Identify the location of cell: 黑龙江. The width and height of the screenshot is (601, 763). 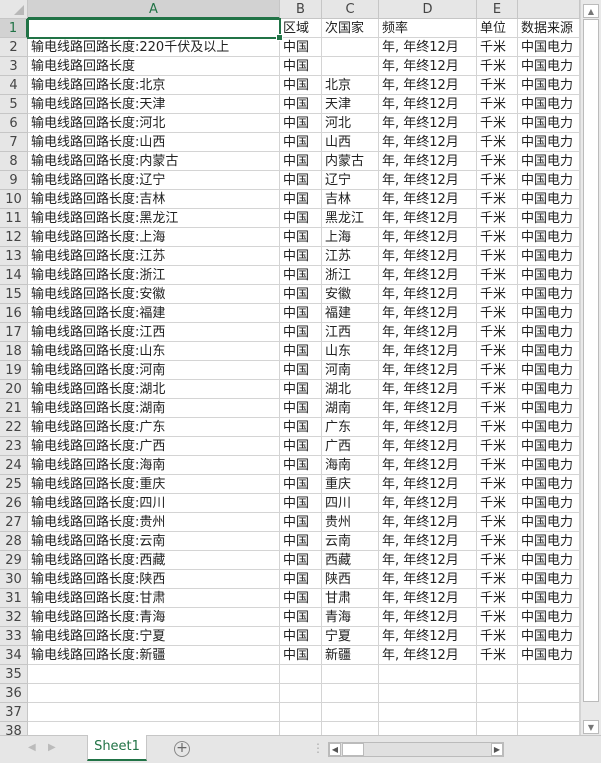
(350, 218).